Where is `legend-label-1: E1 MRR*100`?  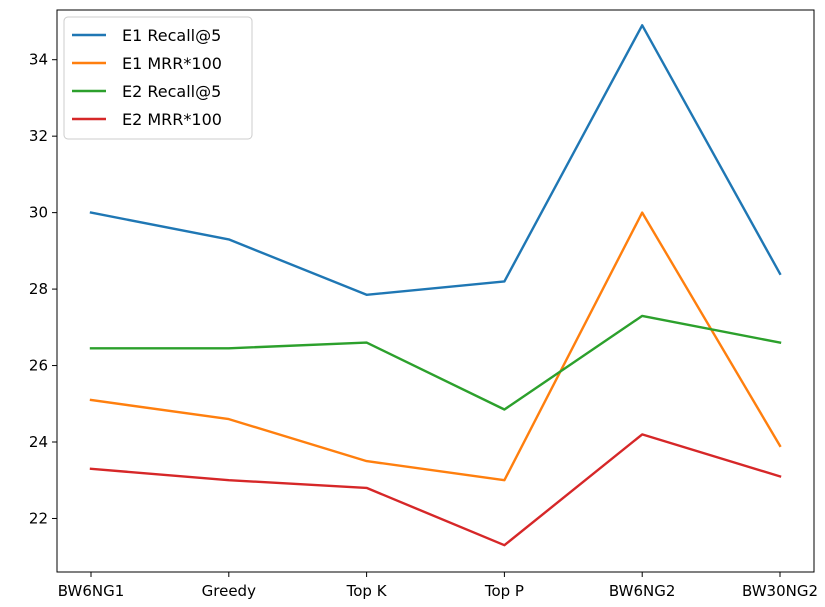
legend-label-1: E1 MRR*100 is located at coordinates (172, 63).